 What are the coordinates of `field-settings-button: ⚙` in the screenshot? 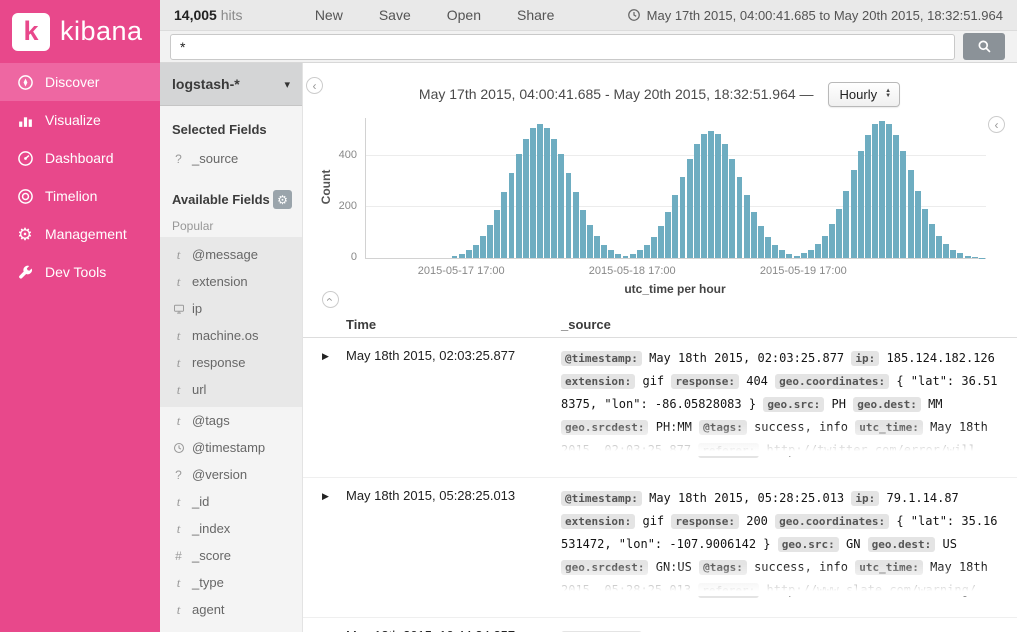 It's located at (282, 199).